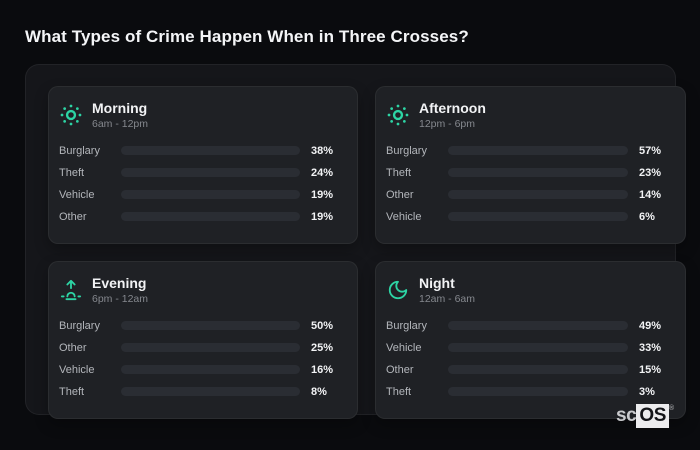  I want to click on bar-row: Other 14%, so click(530, 194).